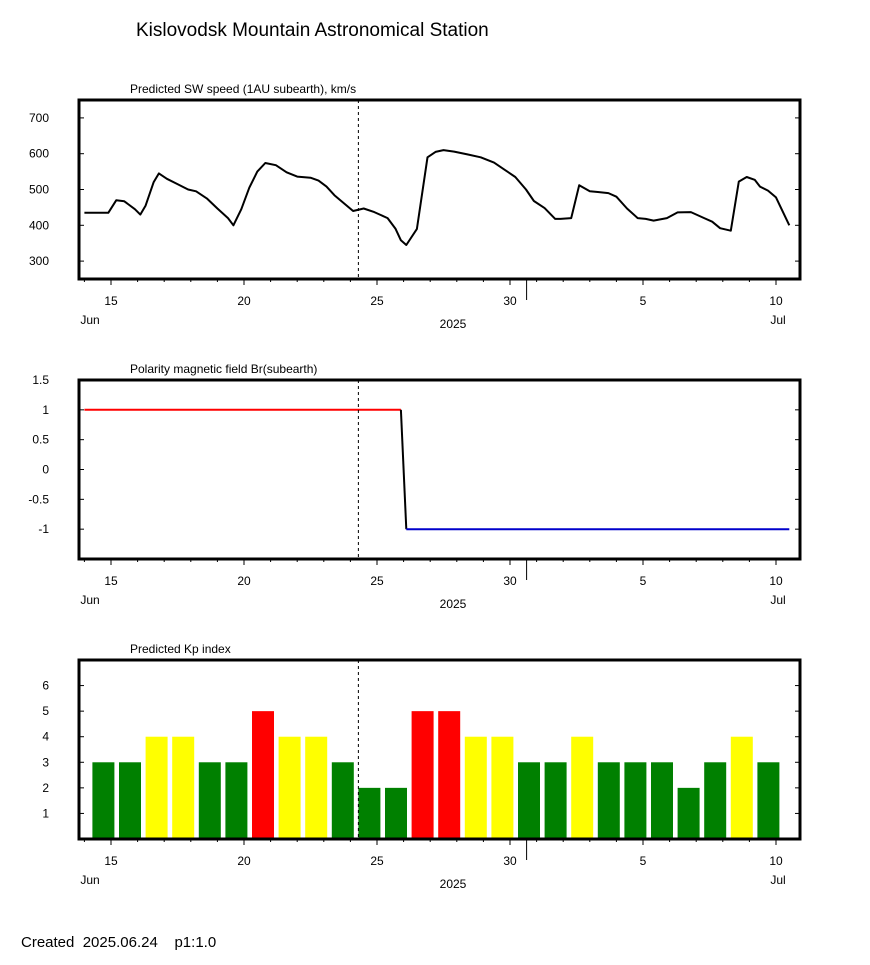  What do you see at coordinates (195, 942) in the screenshot?
I see `footer-page: p1:1.0` at bounding box center [195, 942].